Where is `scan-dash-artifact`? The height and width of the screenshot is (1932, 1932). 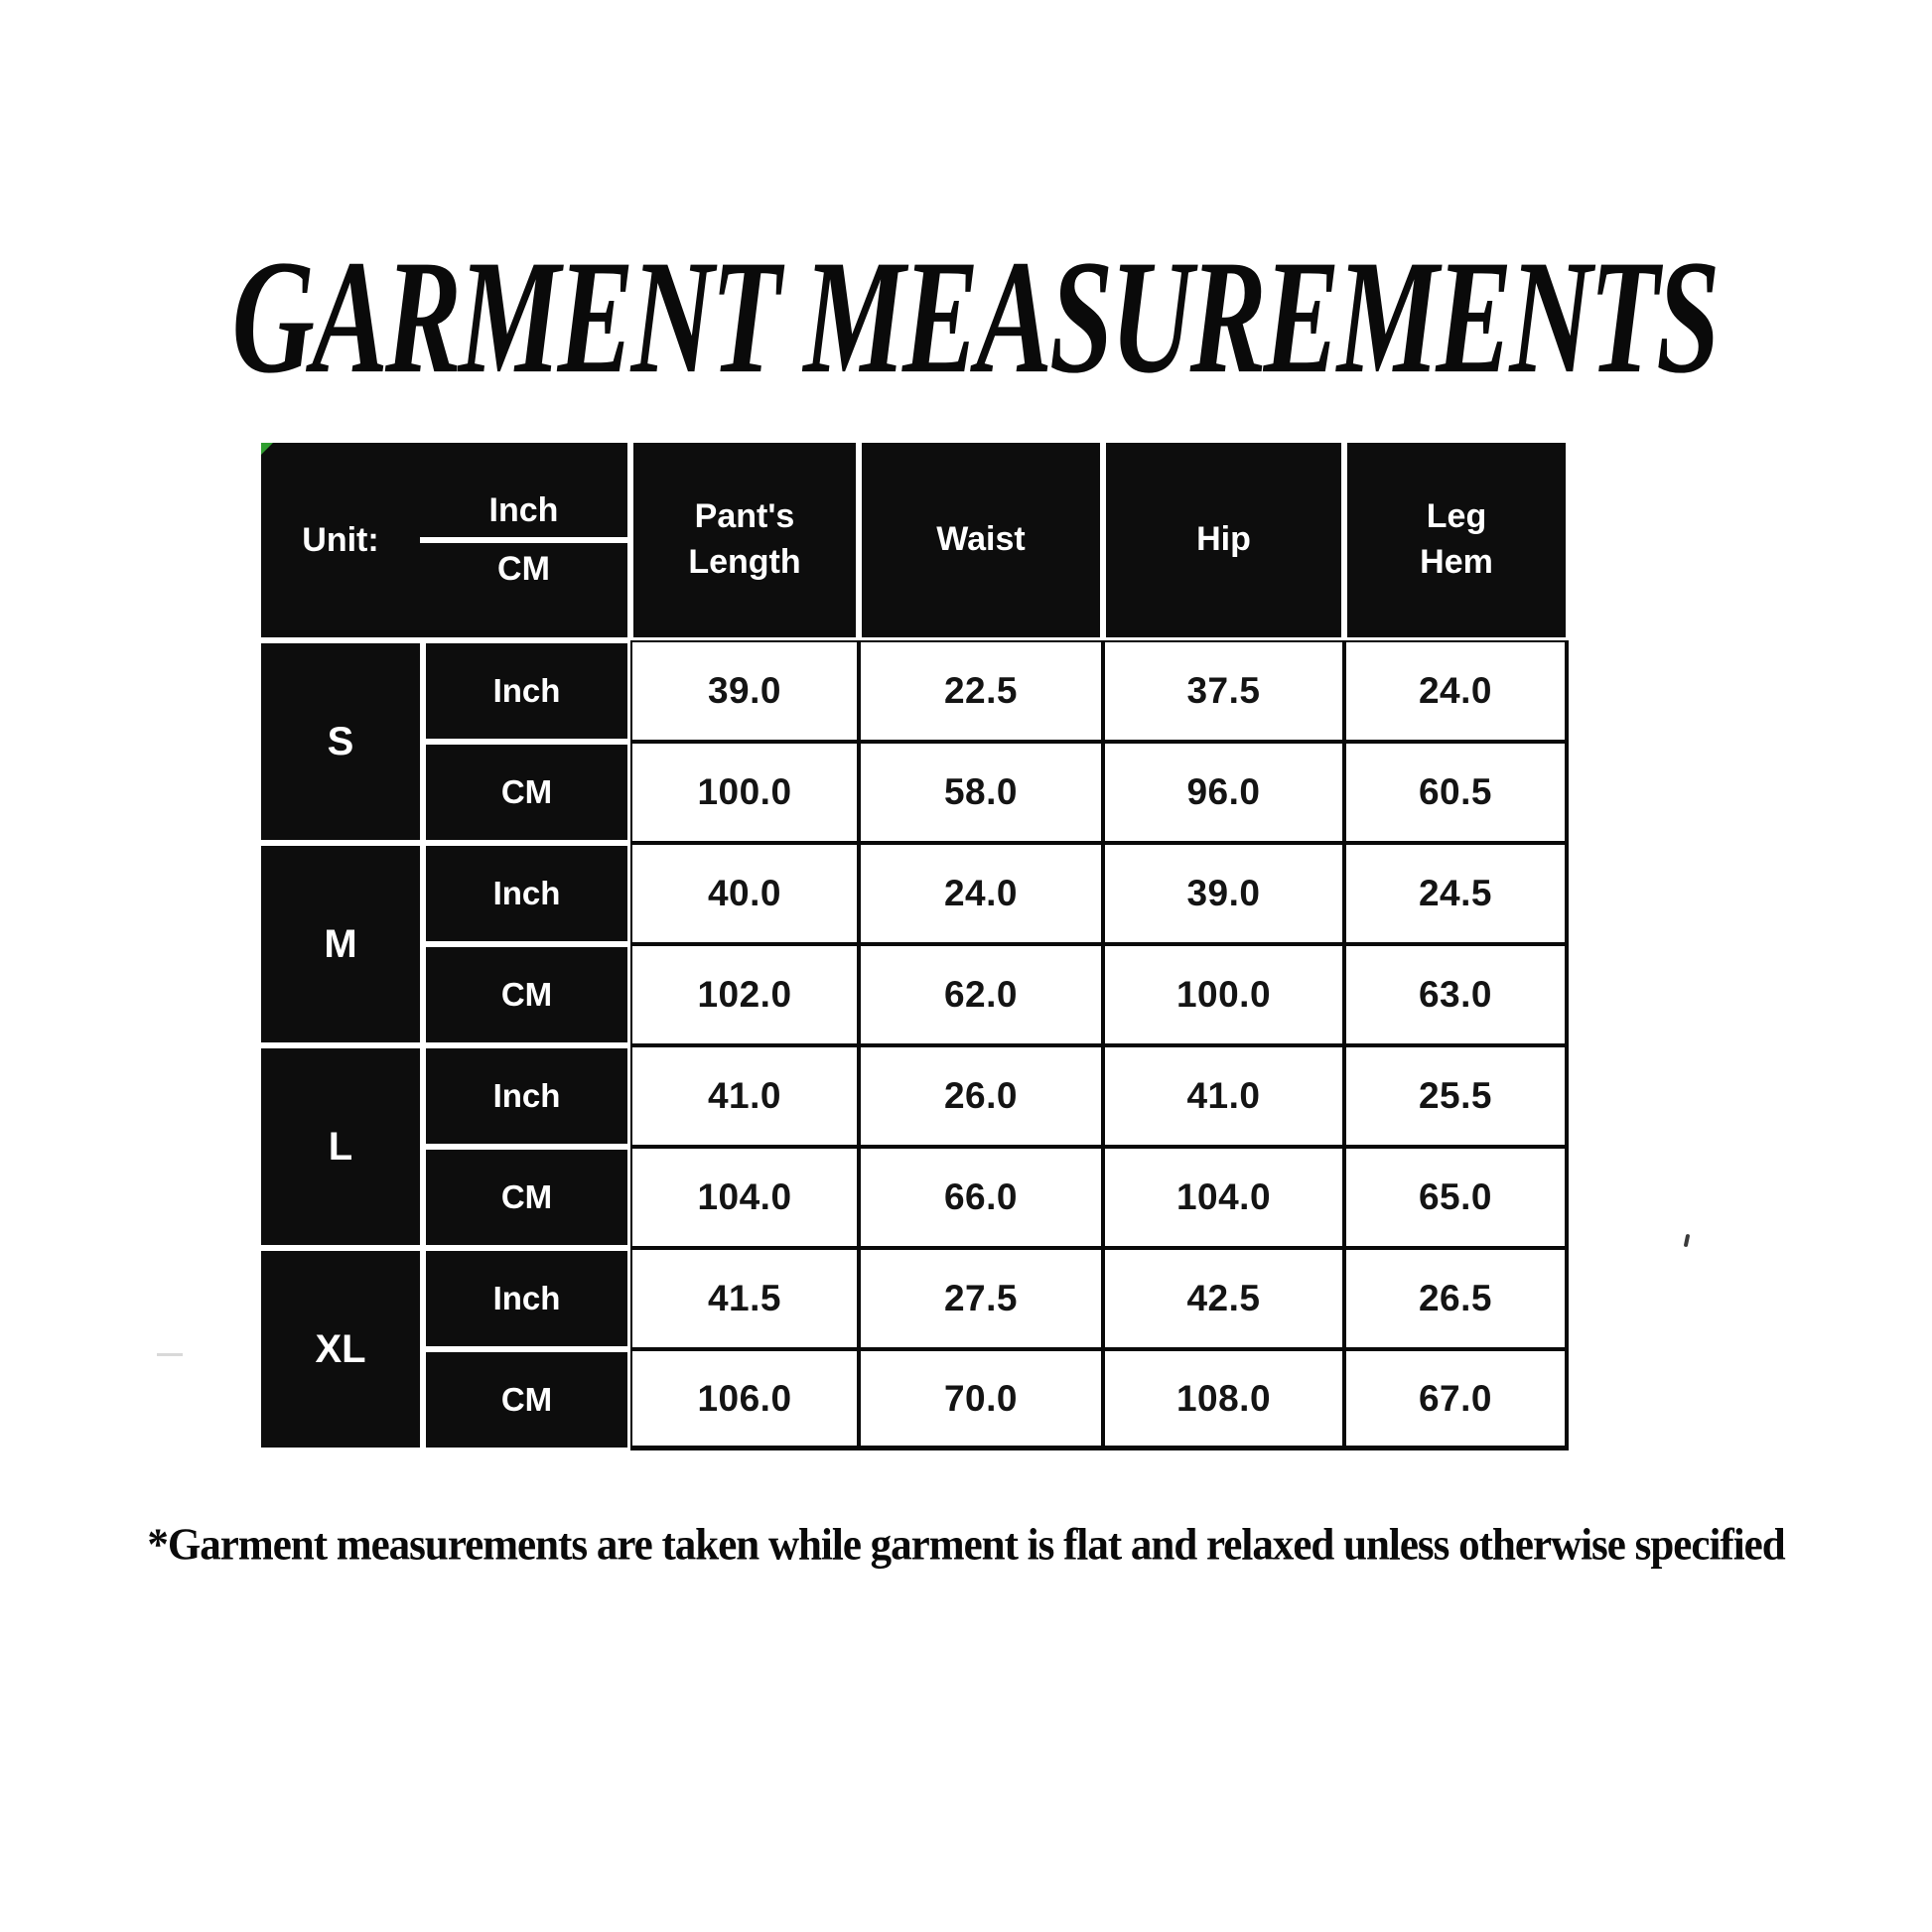
scan-dash-artifact is located at coordinates (170, 1355).